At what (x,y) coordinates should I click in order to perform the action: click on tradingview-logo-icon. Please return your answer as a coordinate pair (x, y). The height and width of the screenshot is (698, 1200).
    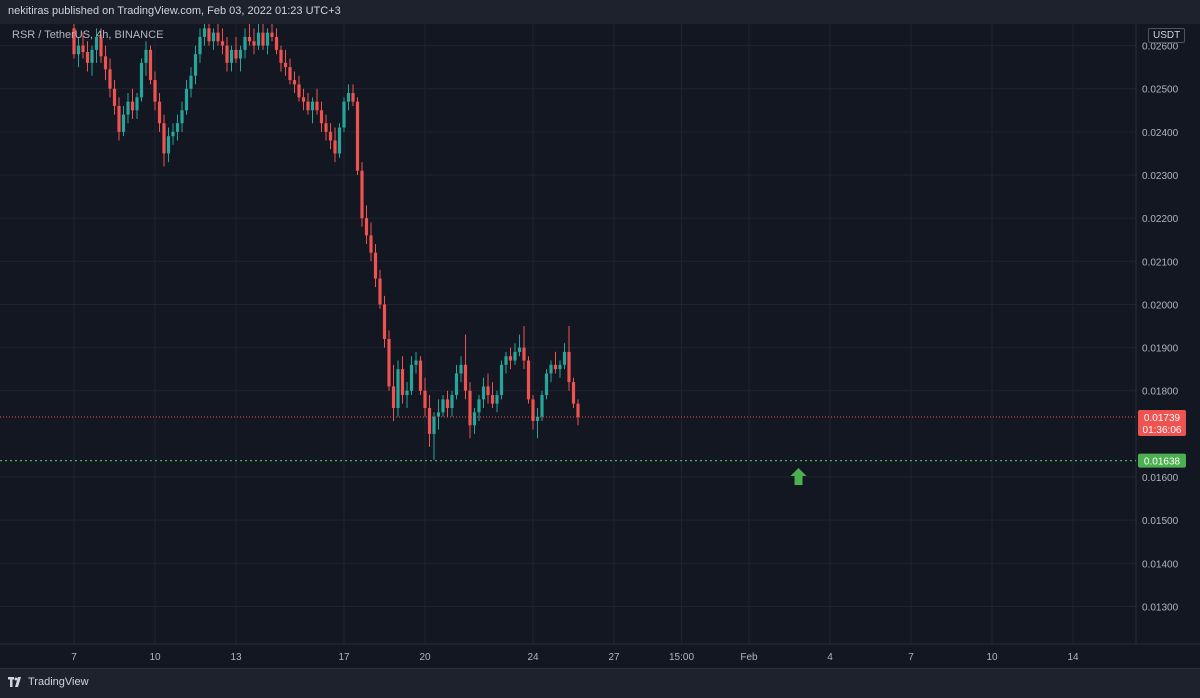
    Looking at the image, I should click on (14, 682).